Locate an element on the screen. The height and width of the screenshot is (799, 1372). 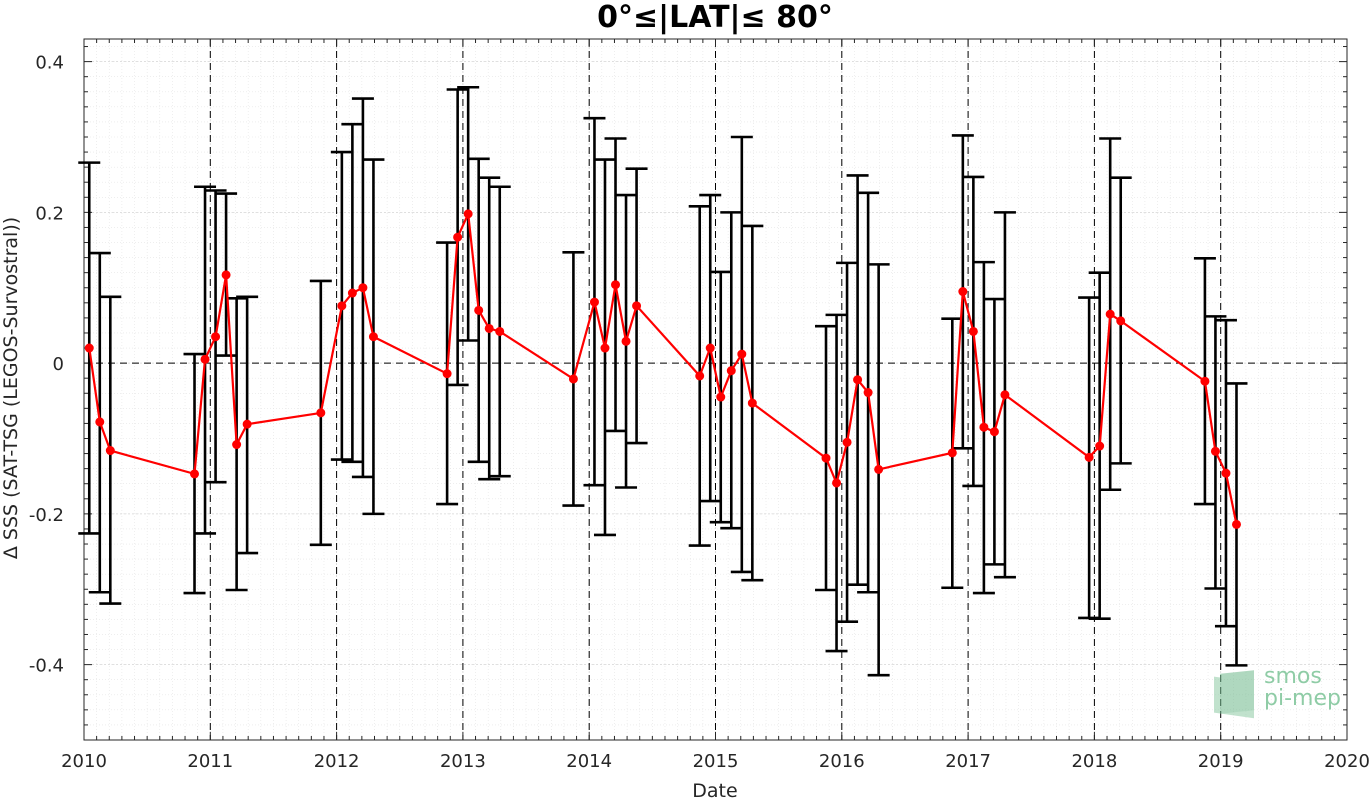
y-axis-label: Δ SSS (SAT-TSG (LEGOS-Survostral)) is located at coordinates (11, 388).